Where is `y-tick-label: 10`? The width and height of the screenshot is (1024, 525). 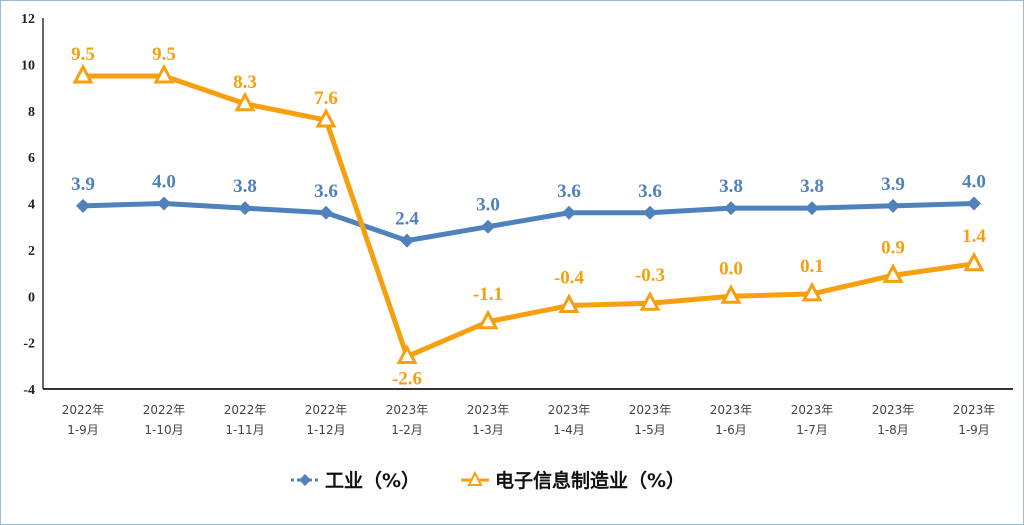 y-tick-label: 10 is located at coordinates (28, 65).